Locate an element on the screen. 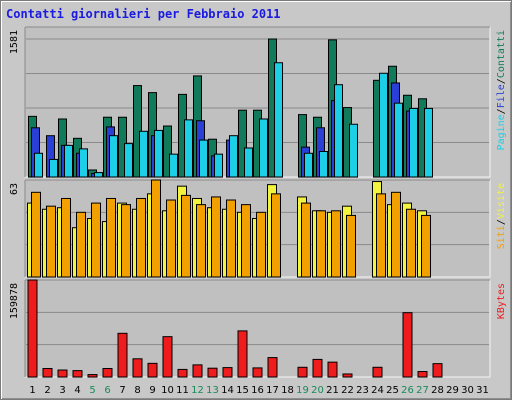  right-series-label: Siti/Visite is located at coordinates (501, 216).